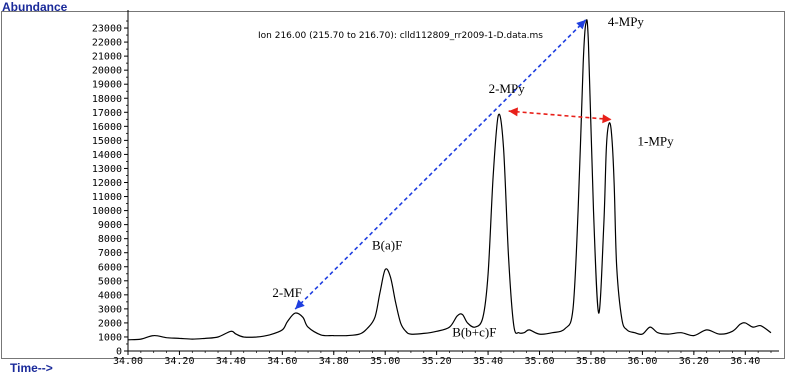 The image size is (787, 379). Describe the element at coordinates (107, 127) in the screenshot. I see `y-tick-label: 16000` at that location.